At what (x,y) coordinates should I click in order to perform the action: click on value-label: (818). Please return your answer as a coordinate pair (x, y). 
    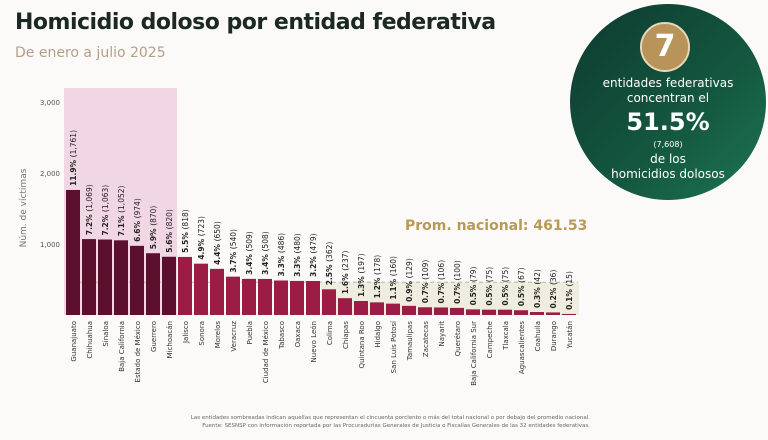
    Looking at the image, I should click on (185, 219).